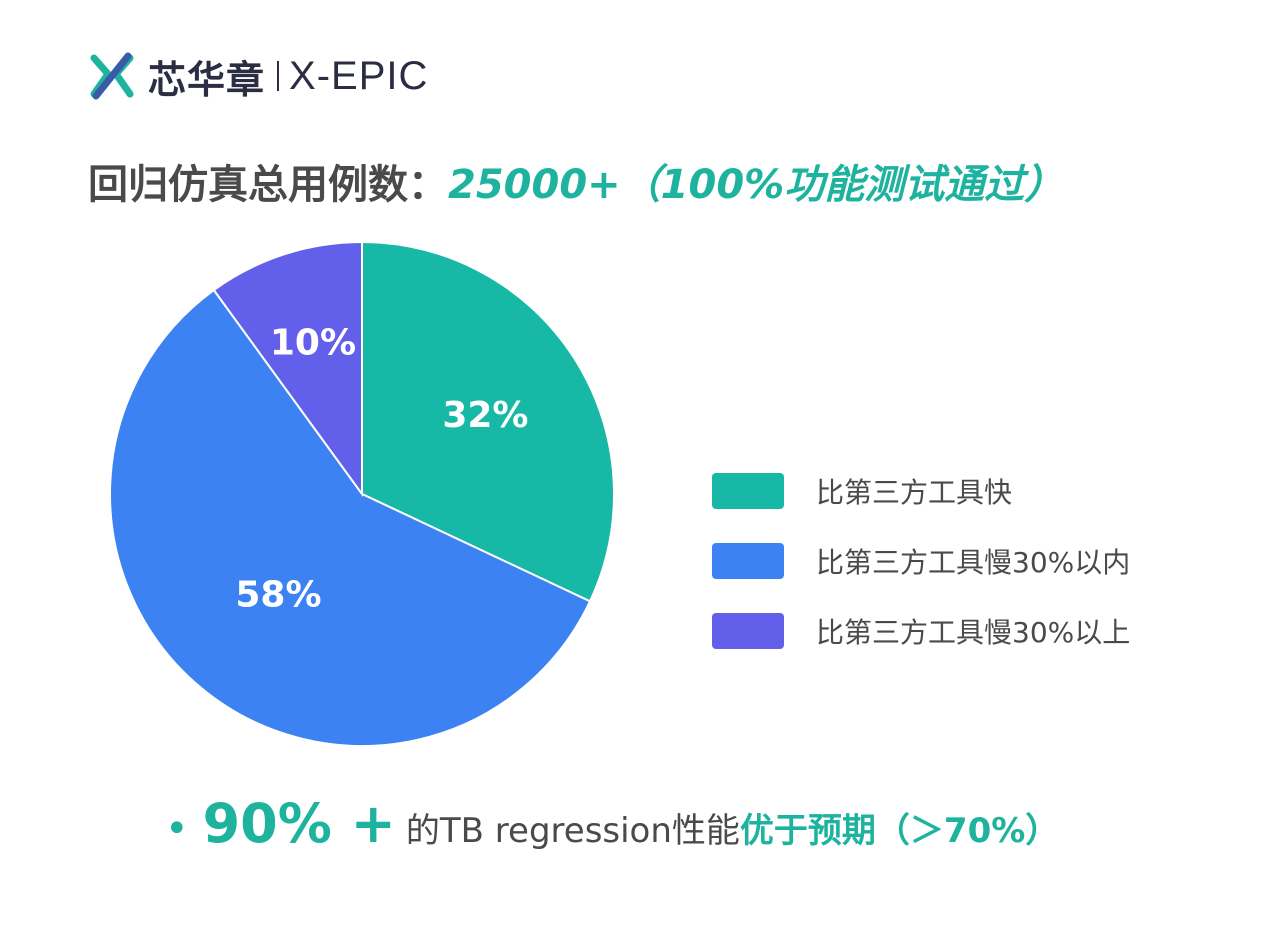  What do you see at coordinates (313, 343) in the screenshot?
I see `slice-label-3: 10%` at bounding box center [313, 343].